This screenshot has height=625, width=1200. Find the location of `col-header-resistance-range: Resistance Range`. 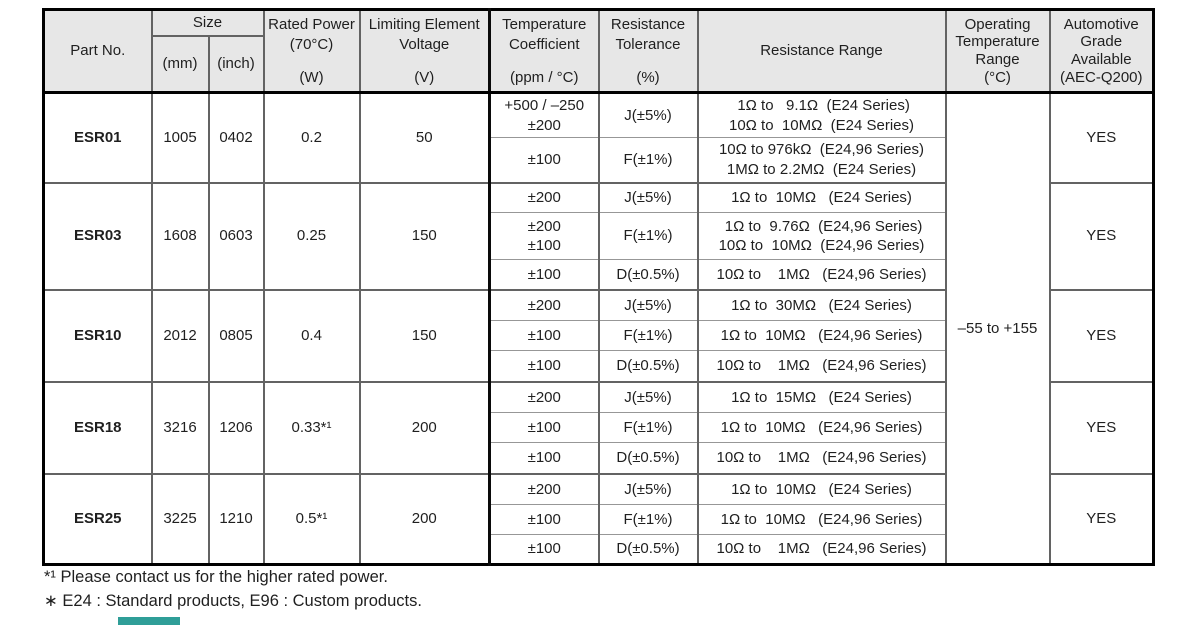

col-header-resistance-range: Resistance Range is located at coordinates (821, 51).